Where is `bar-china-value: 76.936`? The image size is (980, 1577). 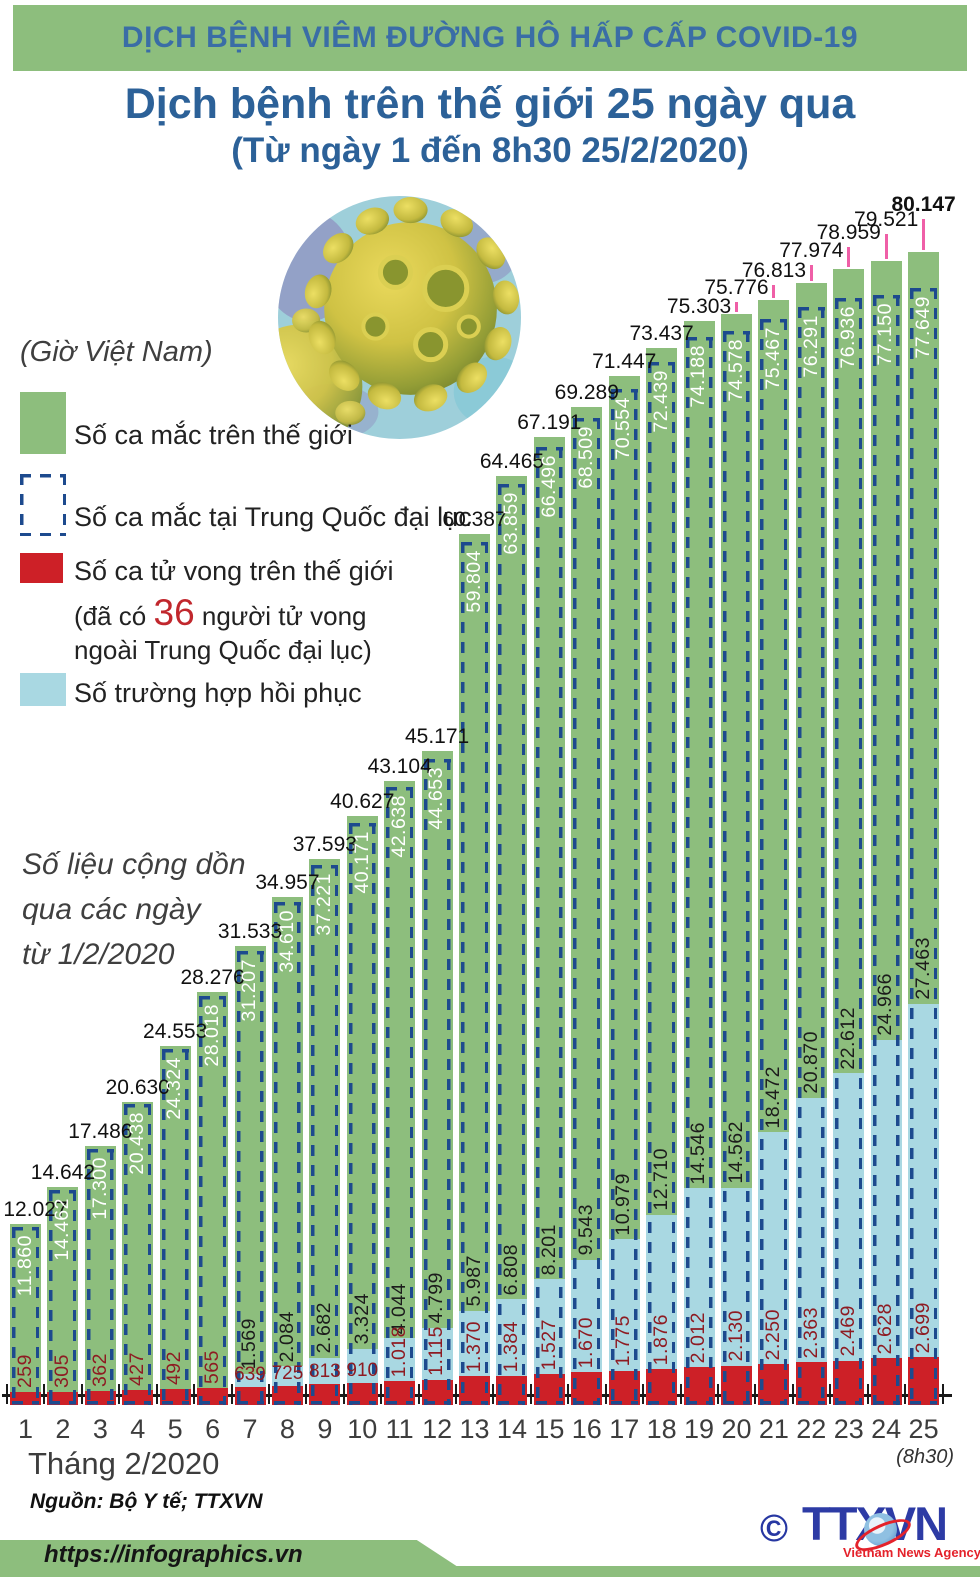
bar-china-value: 76.936 is located at coordinates (847, 337).